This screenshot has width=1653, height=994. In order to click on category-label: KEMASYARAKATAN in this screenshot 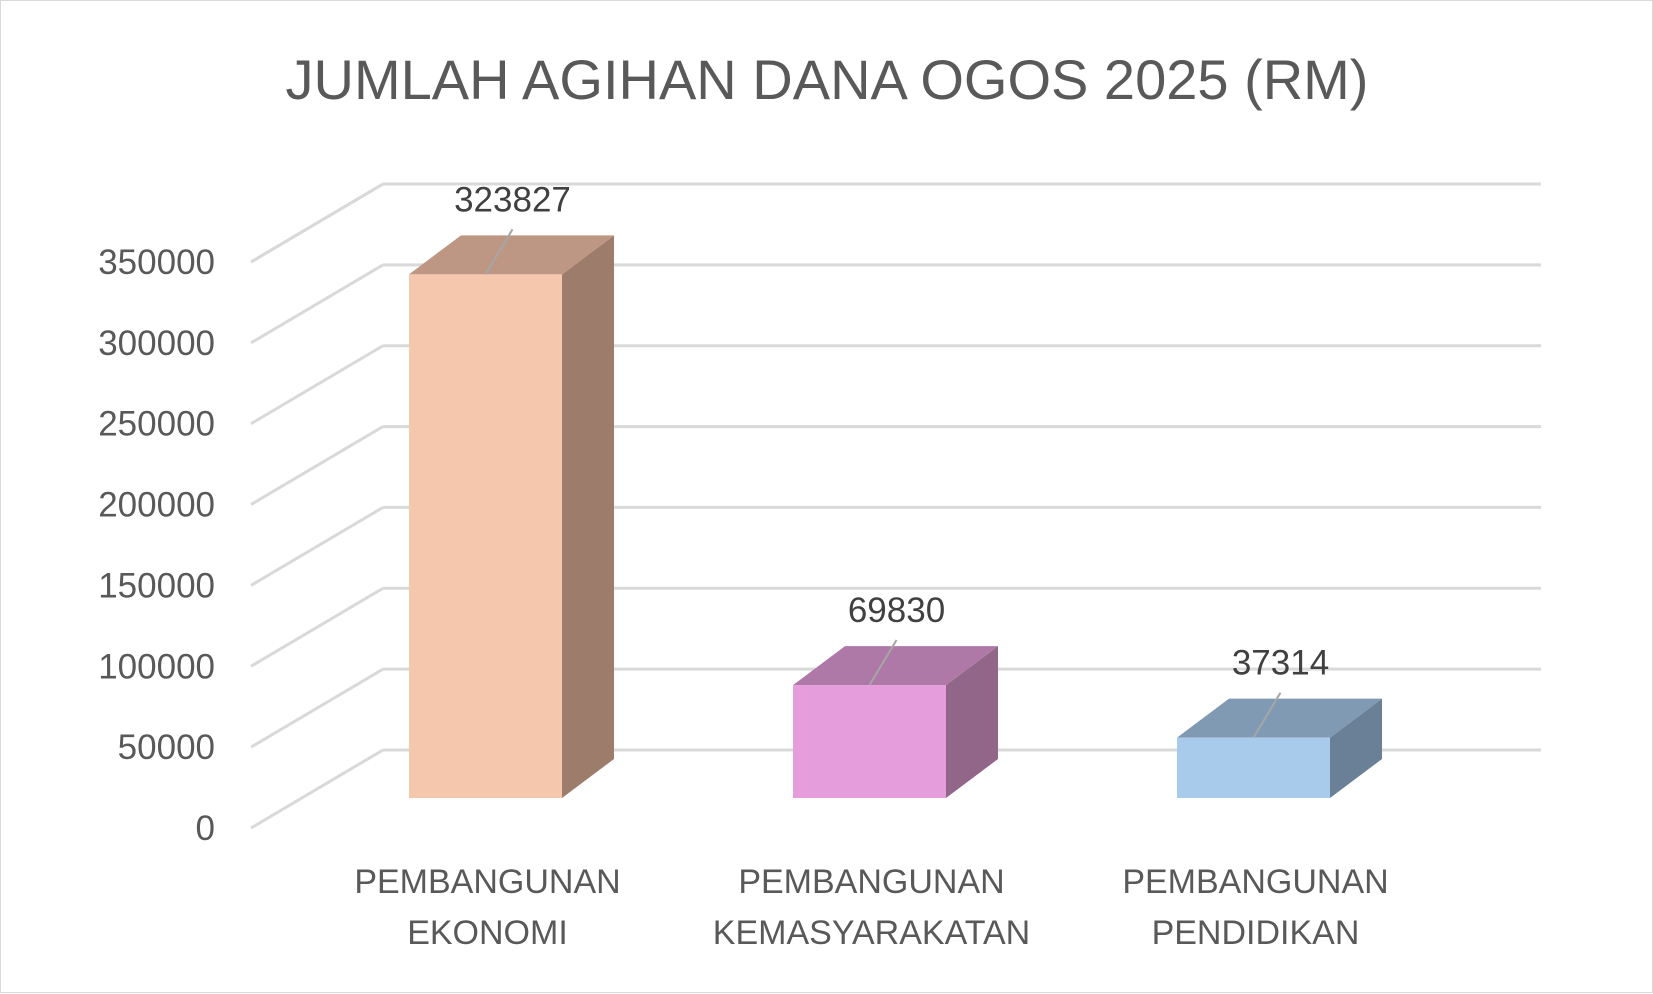, I will do `click(871, 933)`.